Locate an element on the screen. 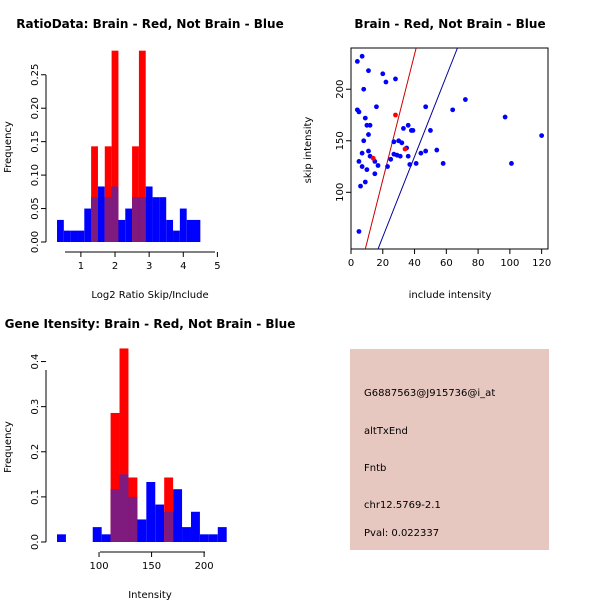 This screenshot has height=600, width=600. scatter-lines is located at coordinates (411, 148).